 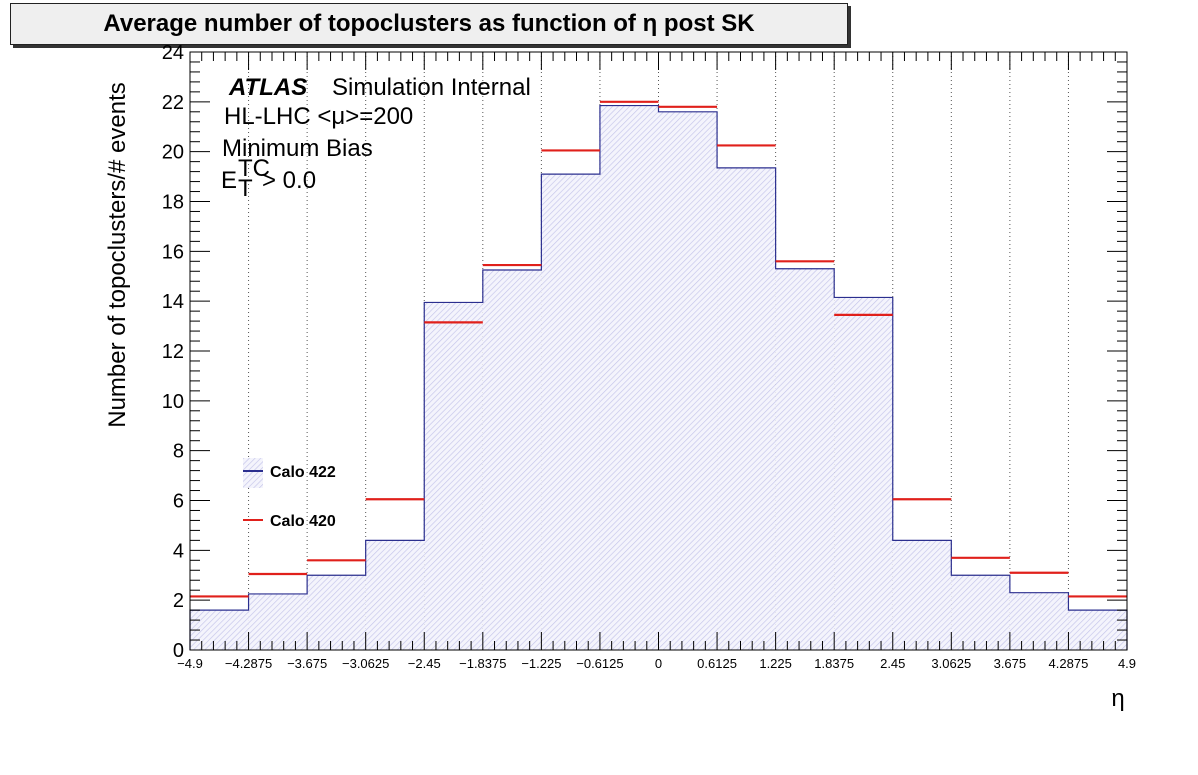 I want to click on y-tick-label: 18, so click(x=173, y=203).